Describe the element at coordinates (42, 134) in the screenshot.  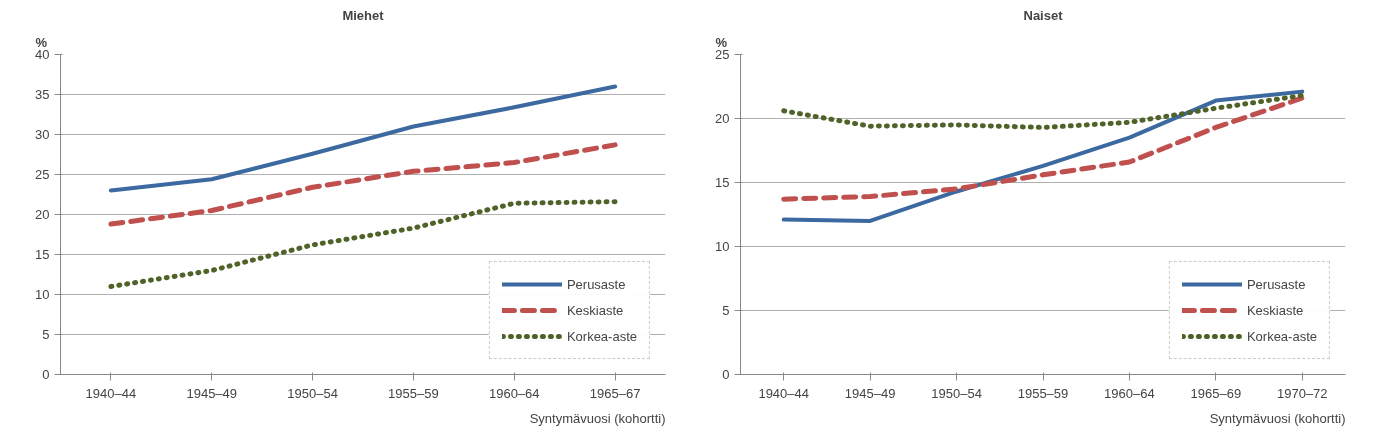
I see `y-tick-label: 30` at that location.